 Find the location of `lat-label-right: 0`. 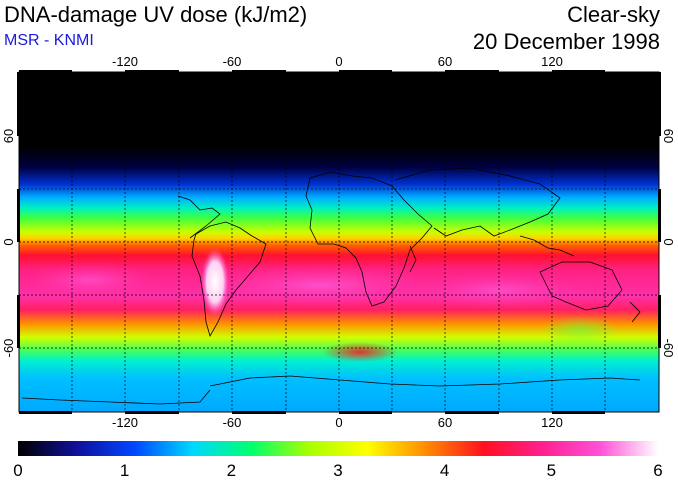

lat-label-right: 0 is located at coordinates (668, 241).